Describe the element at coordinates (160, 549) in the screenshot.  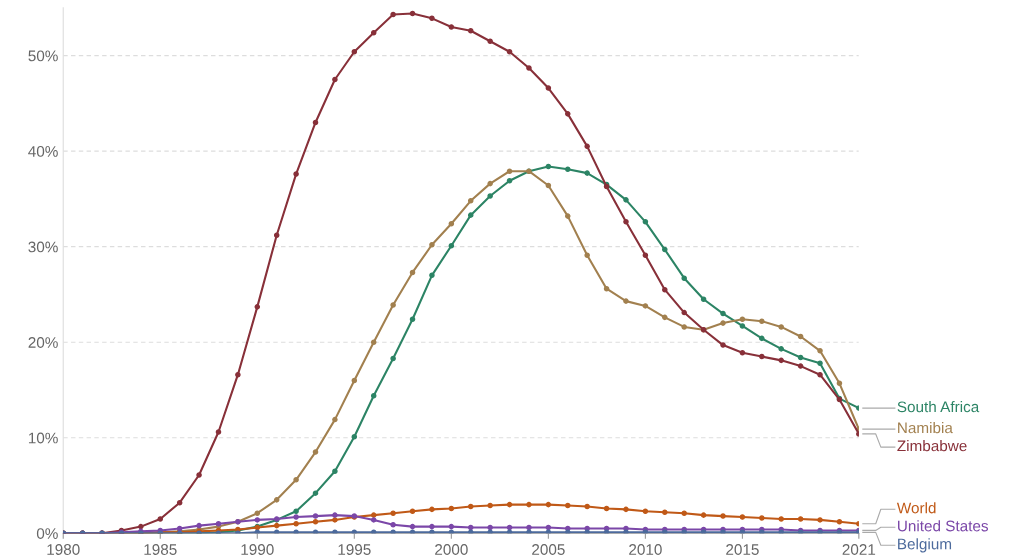
I see `x-tick-label: 1985` at that location.